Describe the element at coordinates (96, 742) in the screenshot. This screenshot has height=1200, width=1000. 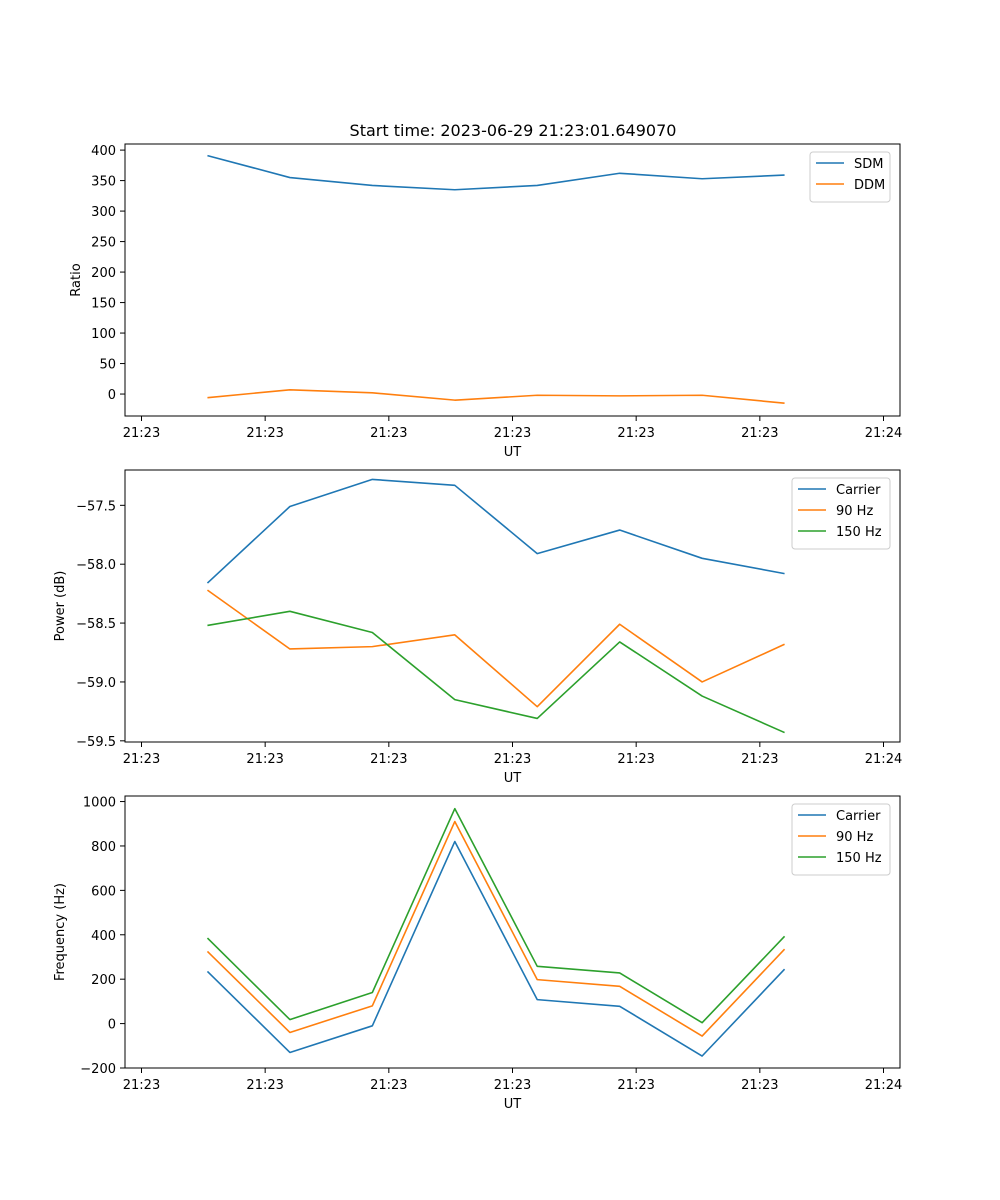
I see `y-tick-label: −59.5` at that location.